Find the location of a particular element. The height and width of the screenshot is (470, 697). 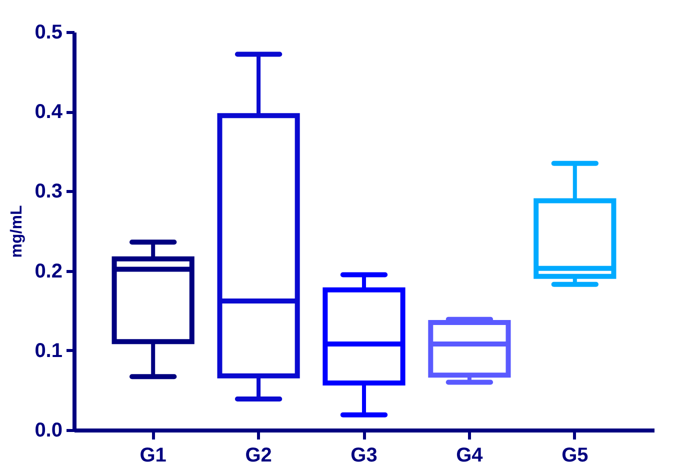

y-tick-label: 0.0 is located at coordinates (48, 431).